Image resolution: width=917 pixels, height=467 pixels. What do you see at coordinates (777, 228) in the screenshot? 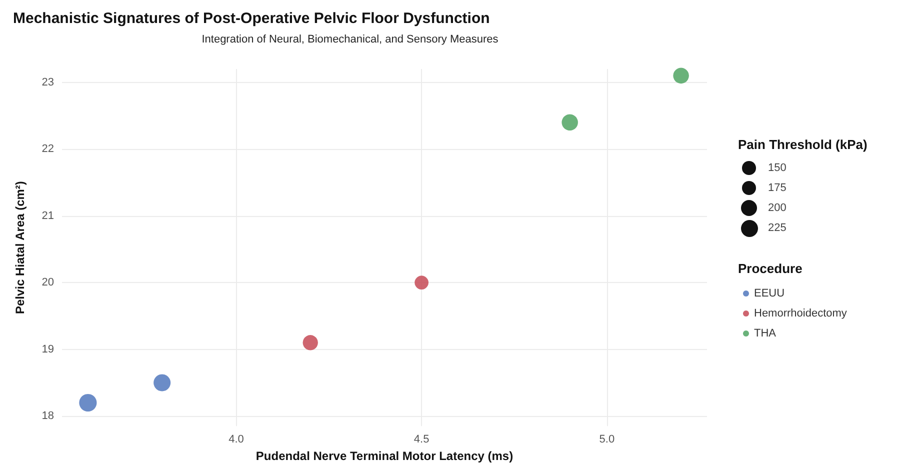
I see `legend-label: 225` at bounding box center [777, 228].